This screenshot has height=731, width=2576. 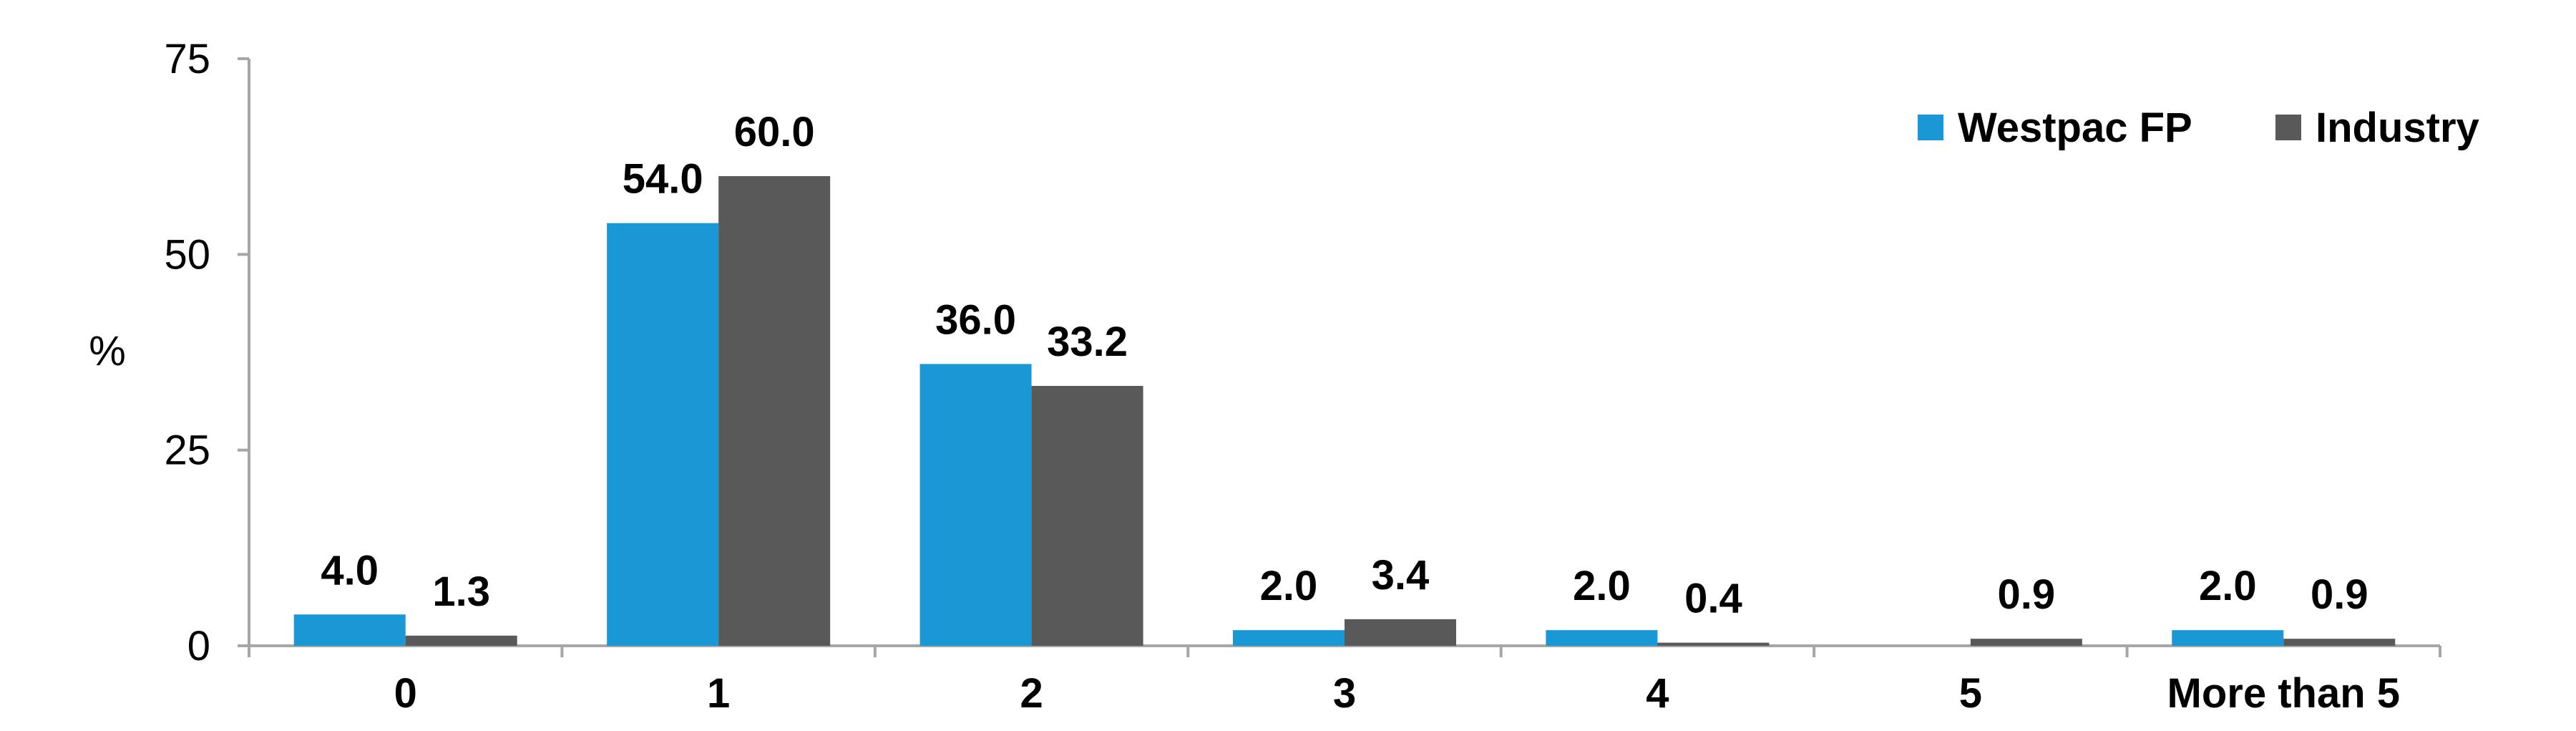 I want to click on y-tick-label: 25, so click(x=187, y=451).